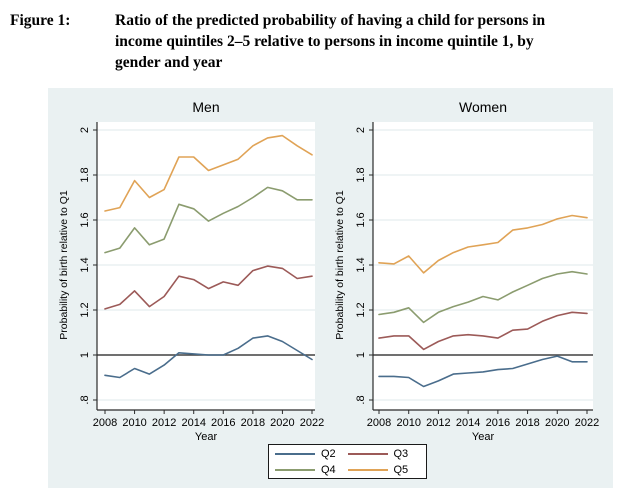 The width and height of the screenshot is (640, 500). Describe the element at coordinates (295, 453) in the screenshot. I see `legend-line-q2` at that location.